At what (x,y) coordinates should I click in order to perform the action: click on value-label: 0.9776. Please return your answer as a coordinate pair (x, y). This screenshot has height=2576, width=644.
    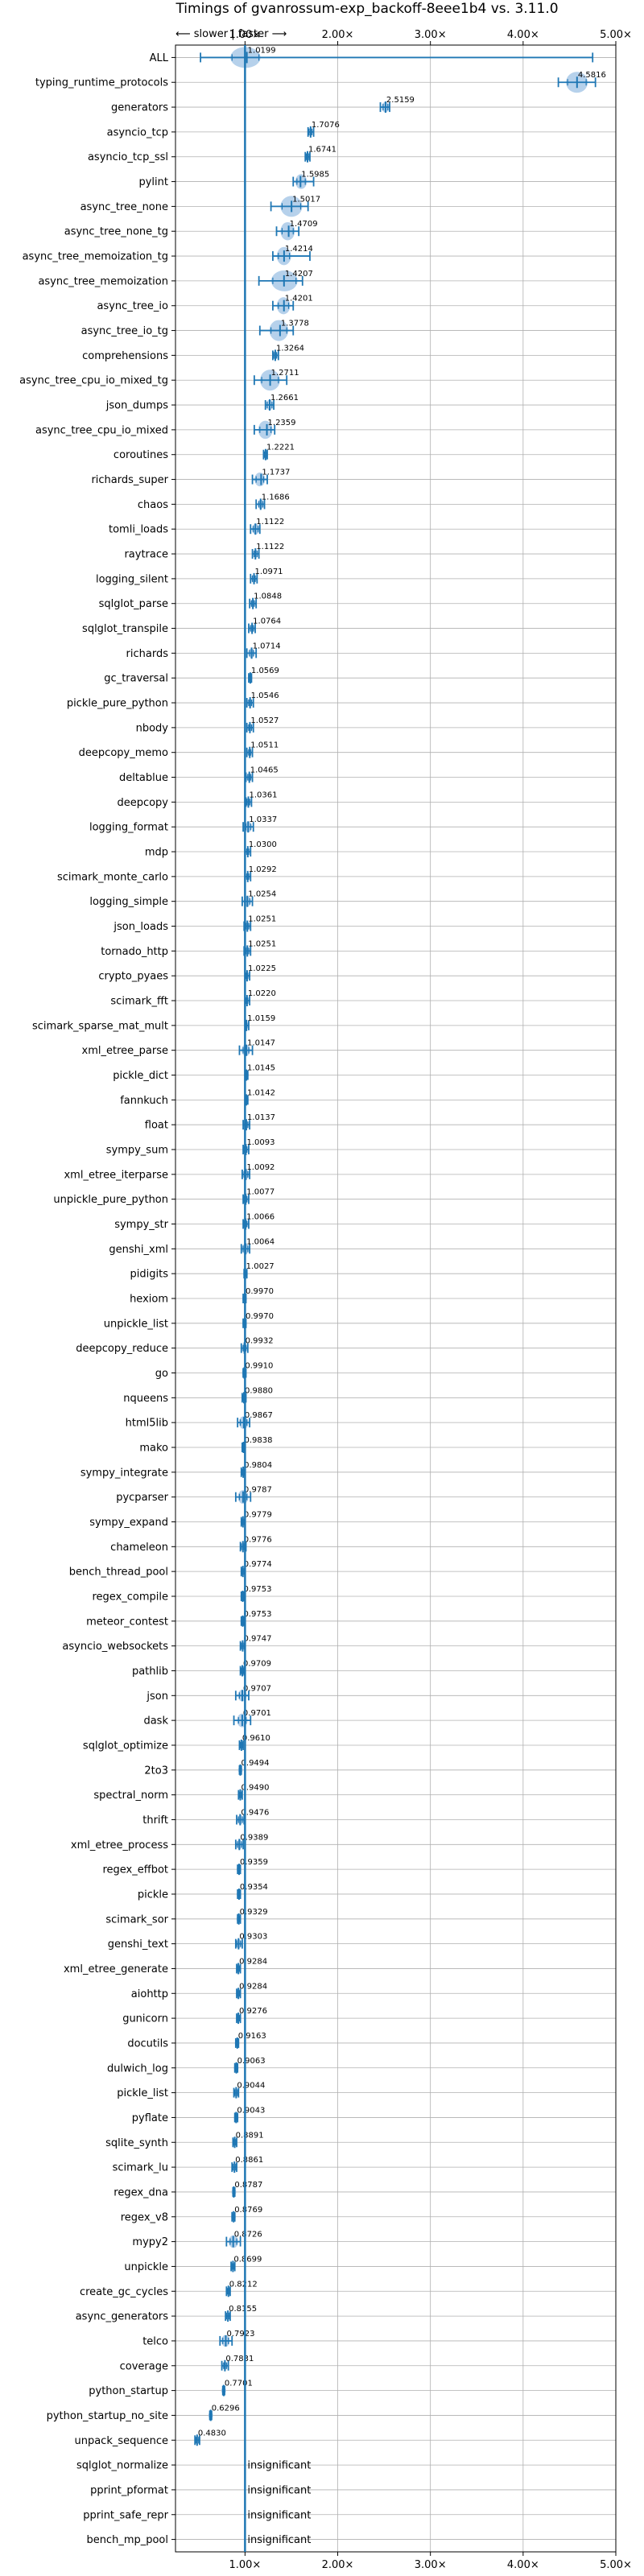
    Looking at the image, I should click on (258, 1539).